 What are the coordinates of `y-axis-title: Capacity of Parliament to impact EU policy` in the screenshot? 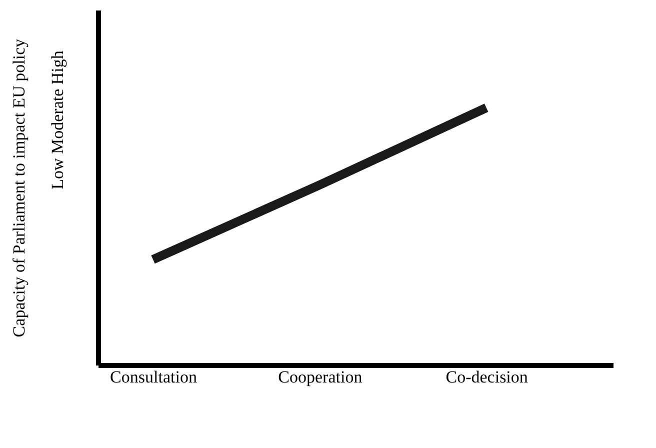 It's located at (19, 188).